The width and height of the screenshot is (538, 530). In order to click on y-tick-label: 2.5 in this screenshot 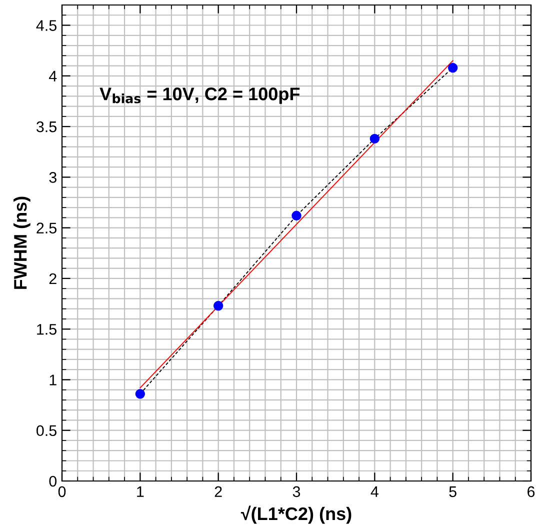, I will do `click(46, 228)`.